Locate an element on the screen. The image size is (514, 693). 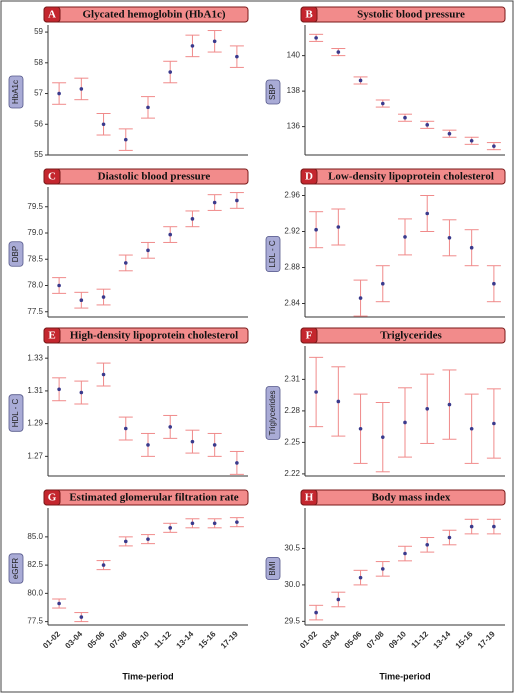
y-label: SBP is located at coordinates (273, 92).